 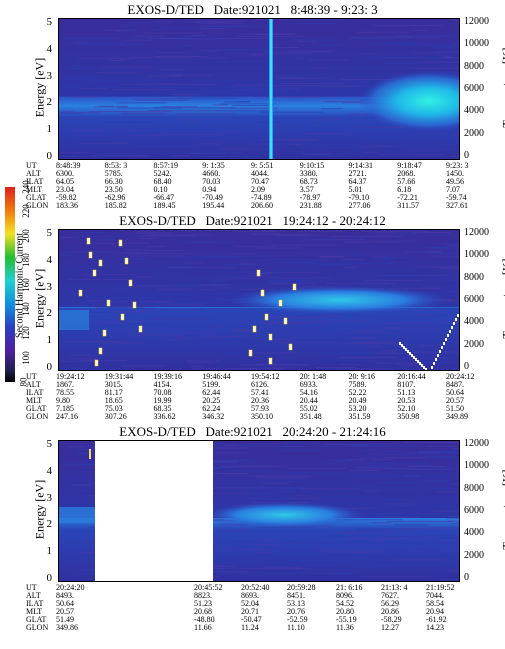 I want to click on eph-value: 350.98, so click(x=408, y=416).